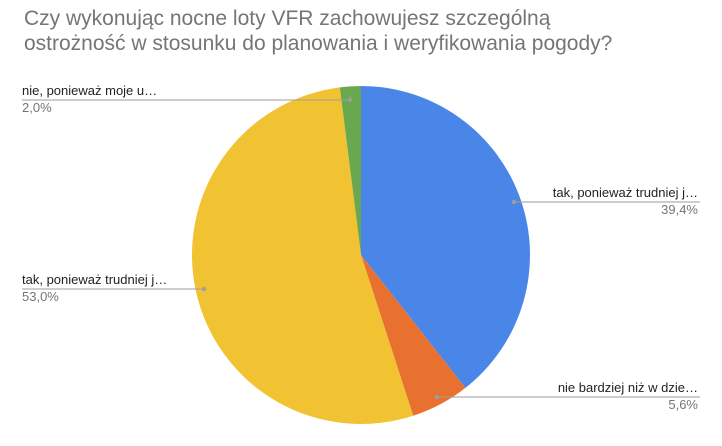  What do you see at coordinates (679, 209) in the screenshot?
I see `slice-percent-1: 39,4%` at bounding box center [679, 209].